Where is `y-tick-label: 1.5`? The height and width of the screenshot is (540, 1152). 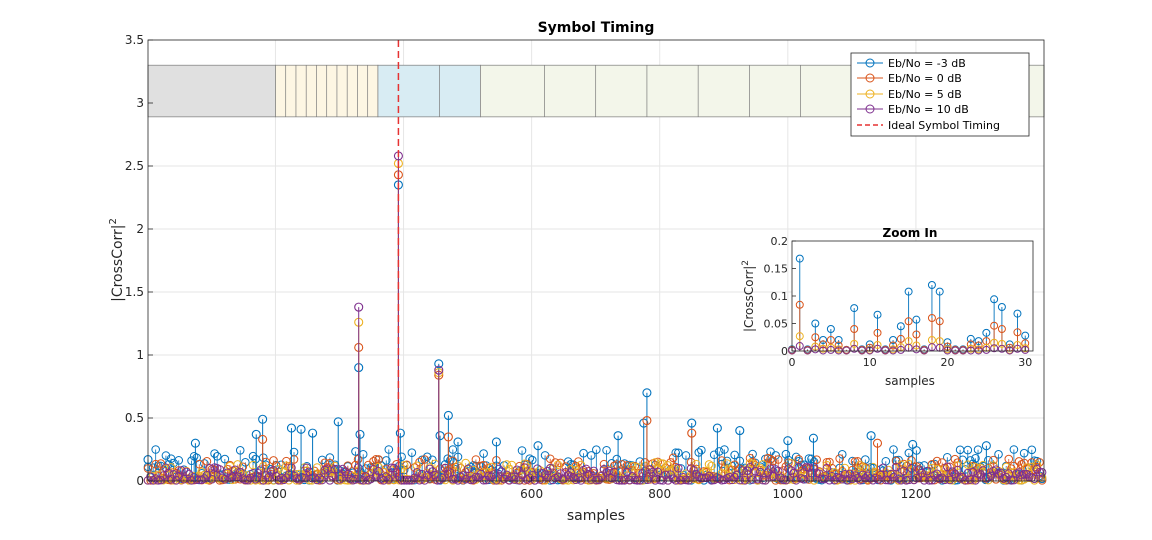
y-tick-label: 1.5 is located at coordinates (134, 292).